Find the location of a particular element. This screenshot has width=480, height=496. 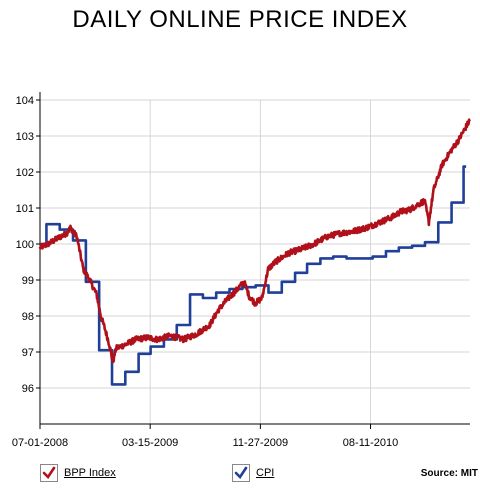

legend-label-bpp: BPP Index is located at coordinates (90, 473).